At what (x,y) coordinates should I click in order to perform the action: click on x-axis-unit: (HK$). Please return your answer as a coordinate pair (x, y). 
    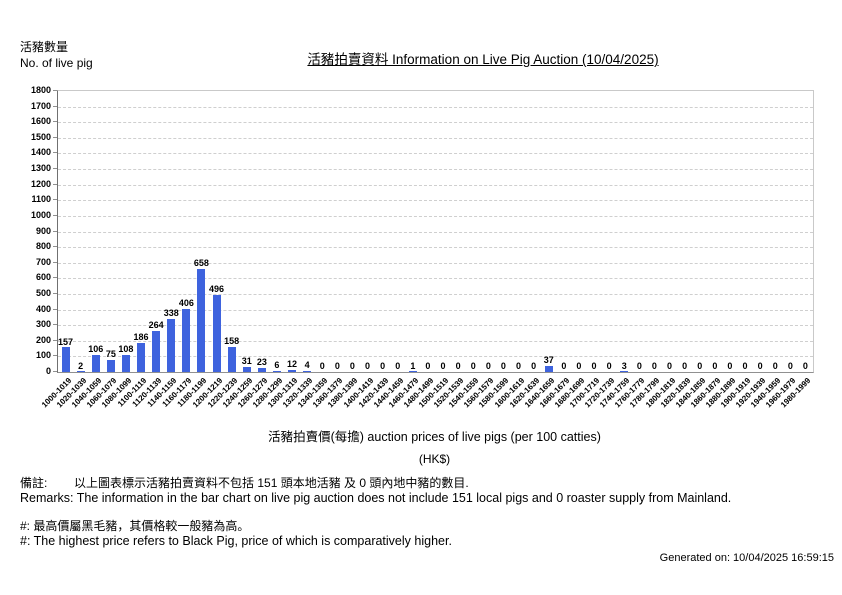
    Looking at the image, I should click on (434, 459).